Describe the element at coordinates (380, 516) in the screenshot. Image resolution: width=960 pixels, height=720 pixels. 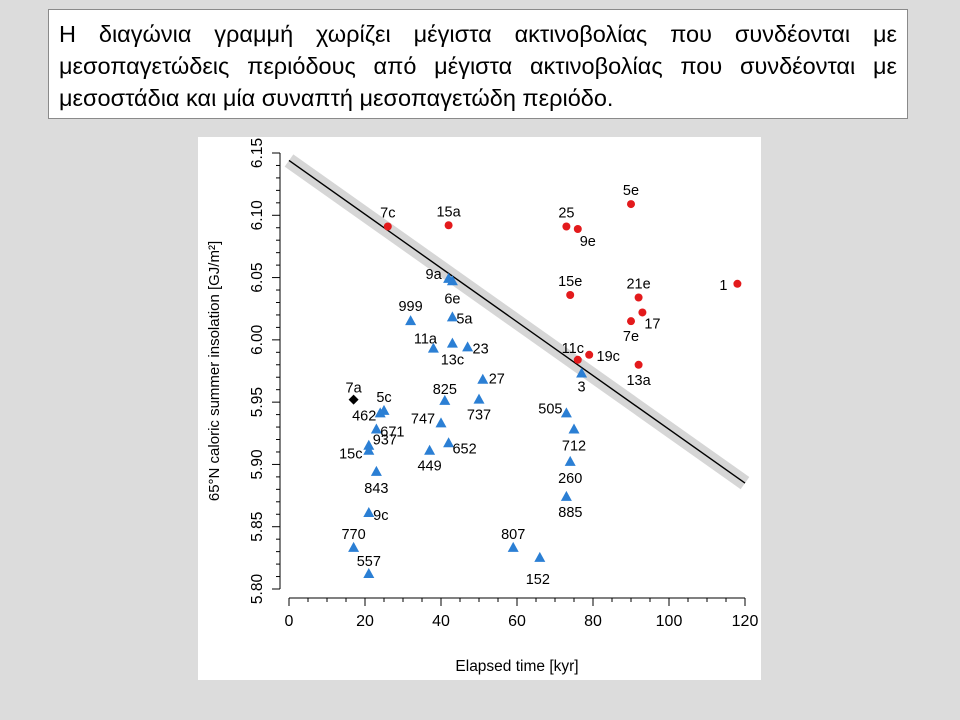
I see `point-label-9c: 9c` at that location.